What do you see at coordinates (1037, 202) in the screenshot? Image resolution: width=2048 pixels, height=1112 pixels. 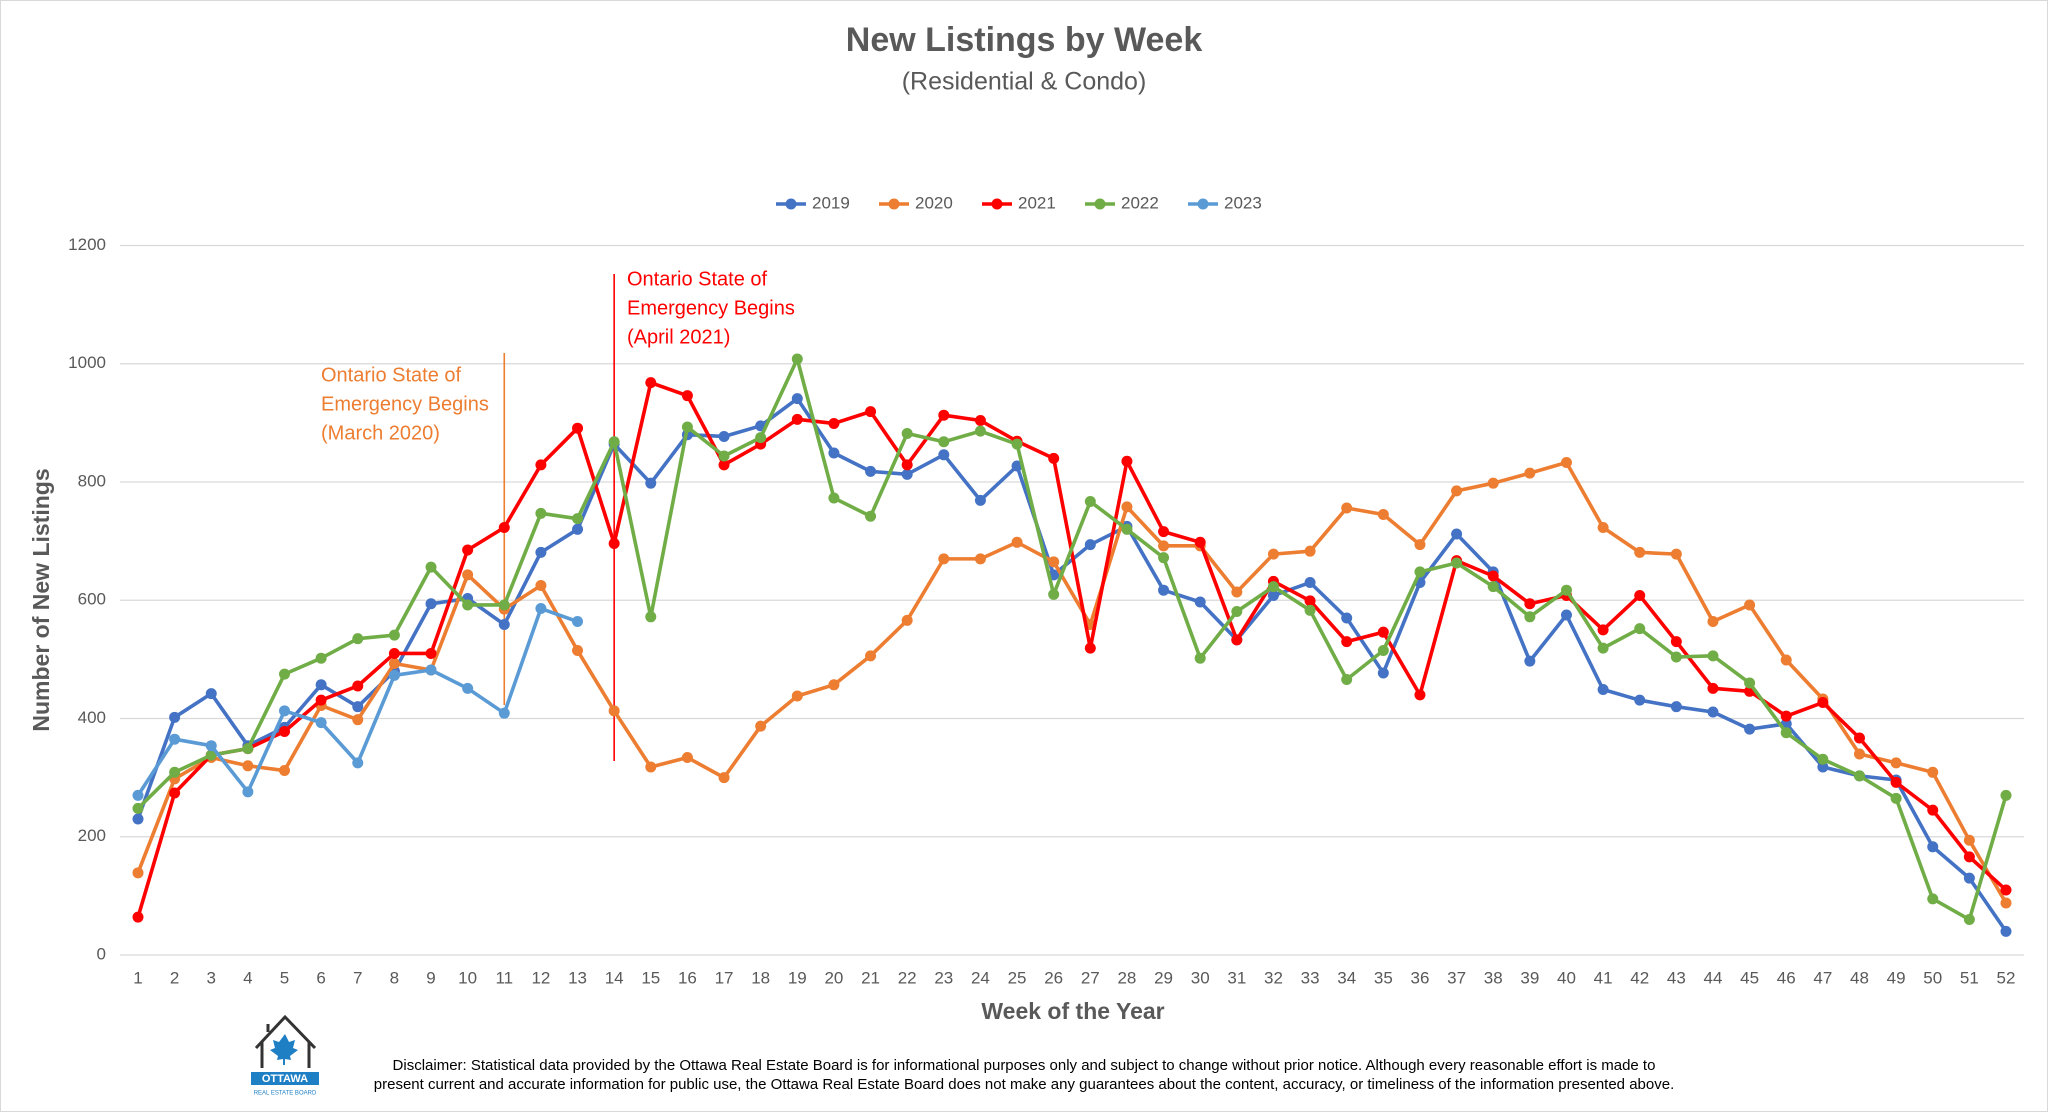 I see `legend-label: 2021` at bounding box center [1037, 202].